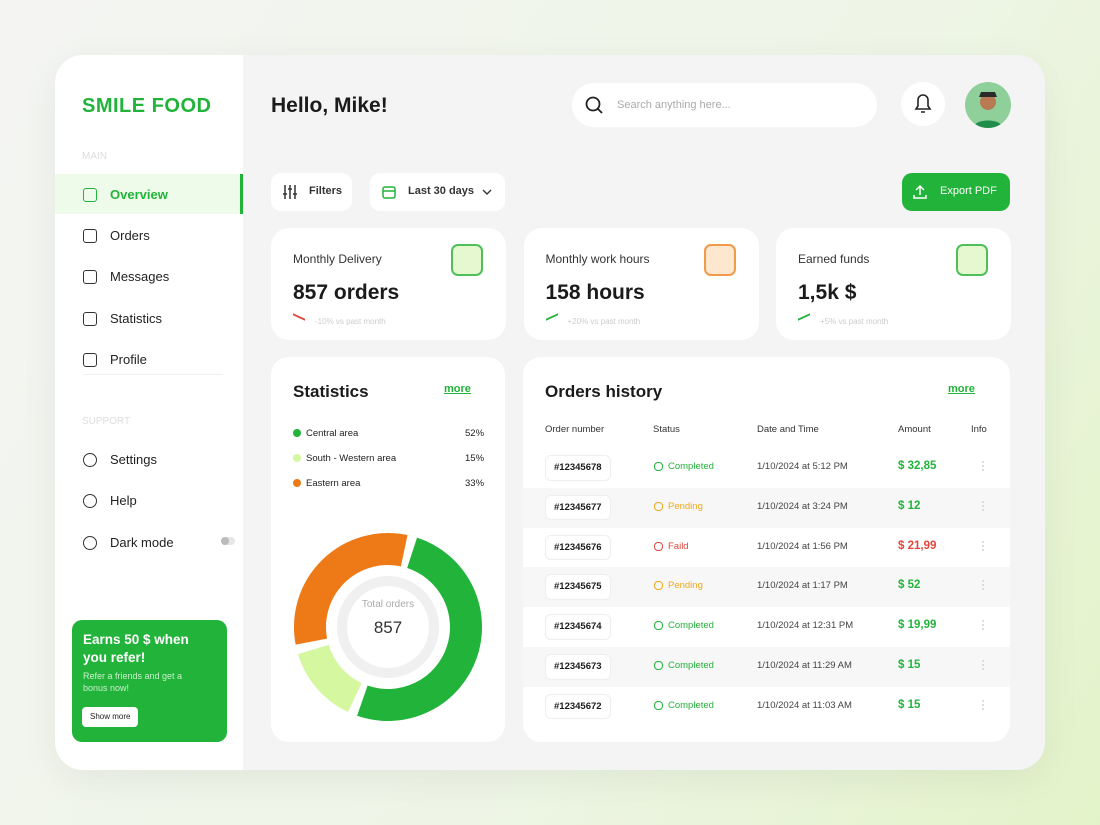 The width and height of the screenshot is (1100, 825). What do you see at coordinates (475, 433) in the screenshot?
I see `legend-value: 52%` at bounding box center [475, 433].